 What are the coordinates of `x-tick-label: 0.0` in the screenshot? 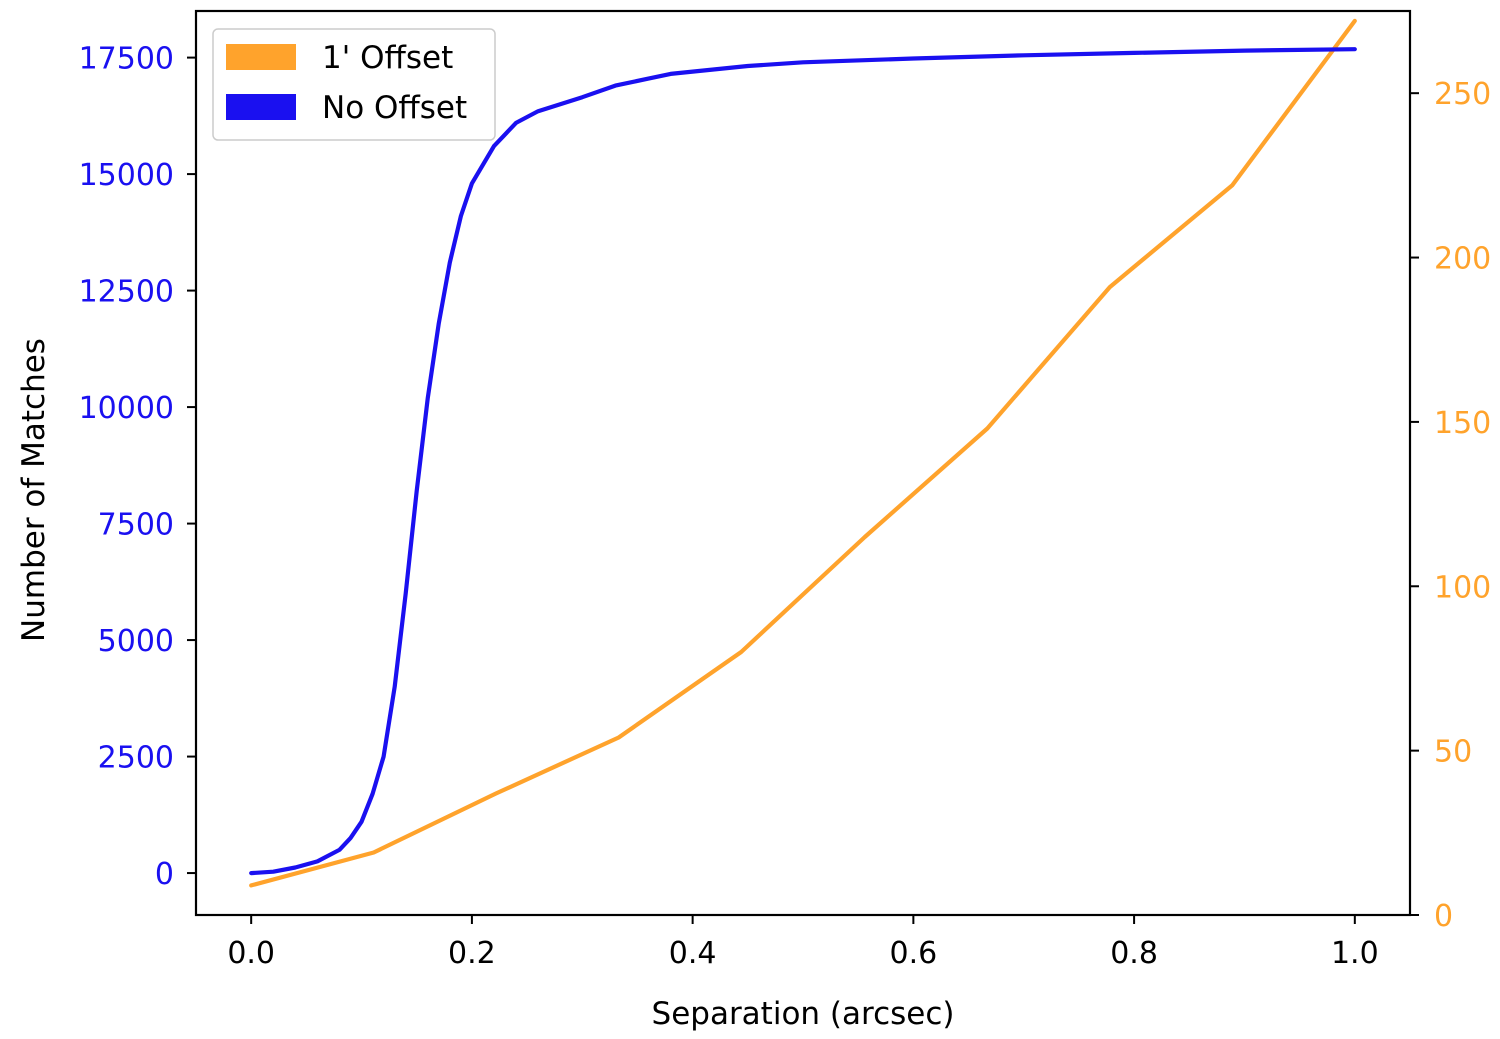 It's located at (251, 953).